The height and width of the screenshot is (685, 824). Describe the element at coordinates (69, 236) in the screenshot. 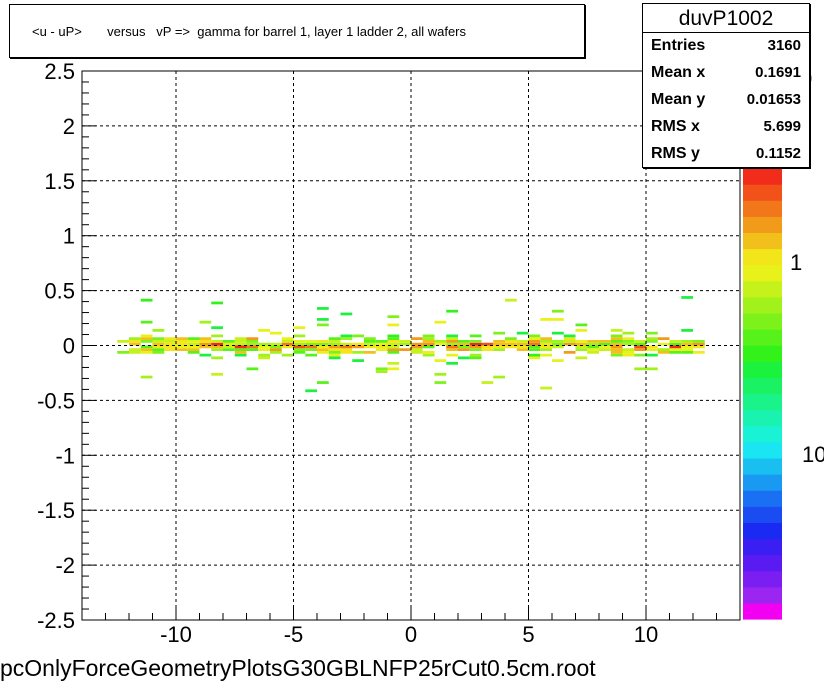

I see `y-tick-label: 1` at that location.